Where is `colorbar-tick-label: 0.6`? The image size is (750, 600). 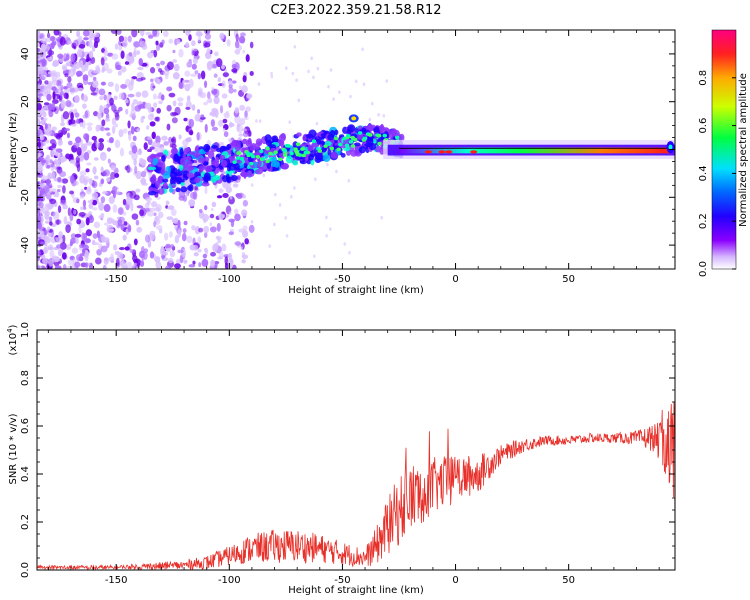 colorbar-tick-label: 0.6 is located at coordinates (703, 126).